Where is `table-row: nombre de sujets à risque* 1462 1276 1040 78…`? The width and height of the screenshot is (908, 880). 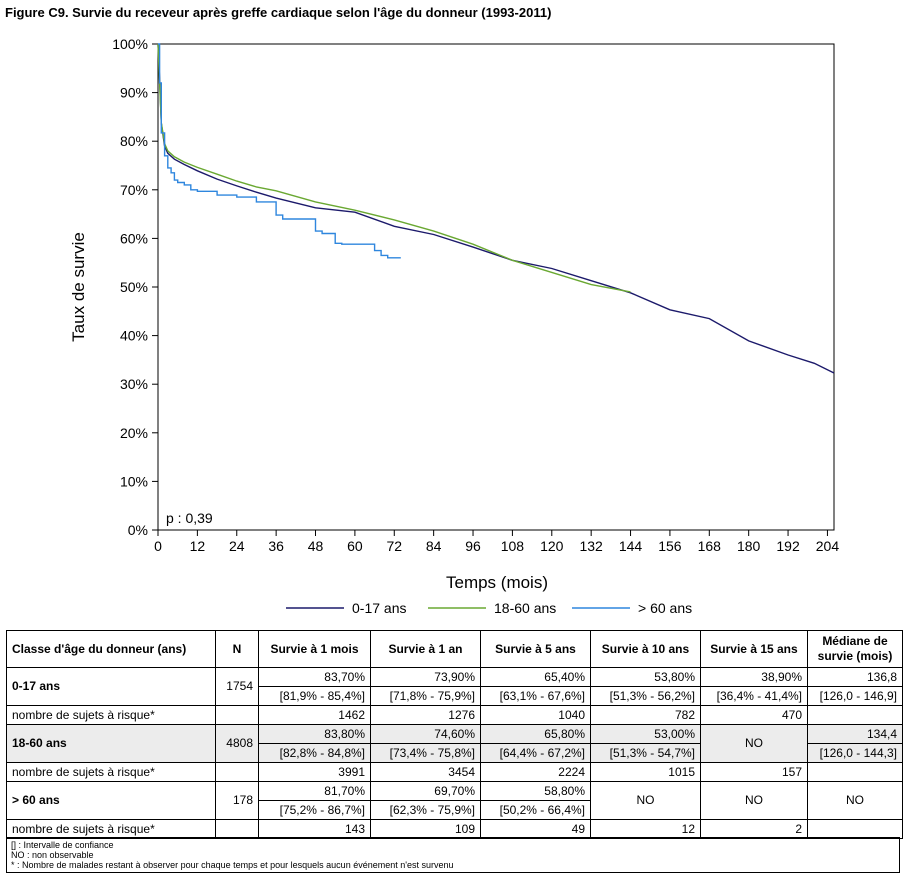
table-row: nombre de sujets à risque* 1462 1276 1040 78… is located at coordinates (454, 715).